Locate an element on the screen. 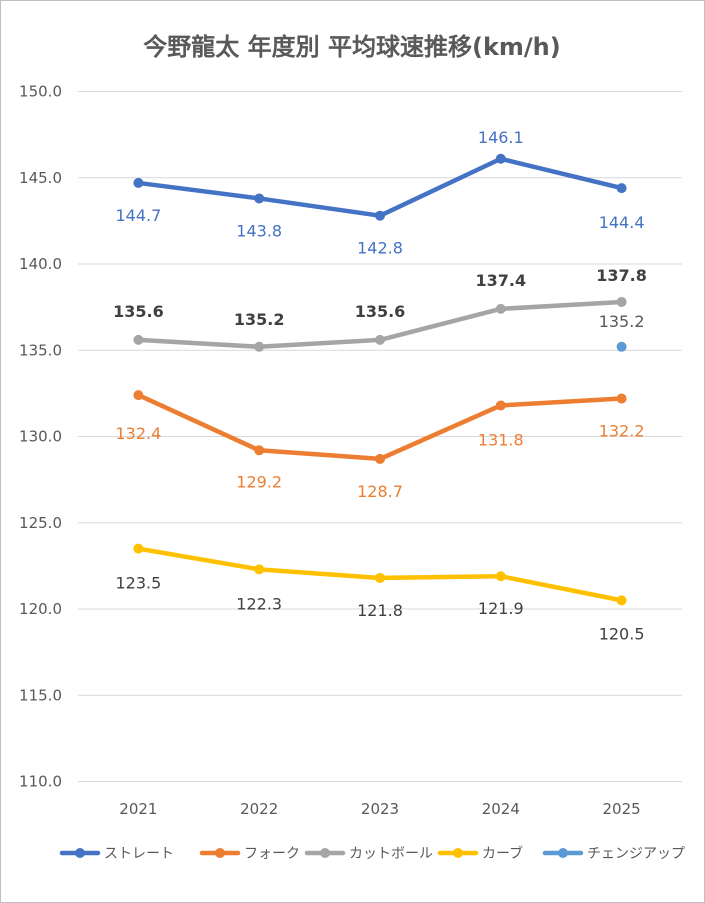 The height and width of the screenshot is (903, 705). data-label: 137.4 is located at coordinates (500, 280).